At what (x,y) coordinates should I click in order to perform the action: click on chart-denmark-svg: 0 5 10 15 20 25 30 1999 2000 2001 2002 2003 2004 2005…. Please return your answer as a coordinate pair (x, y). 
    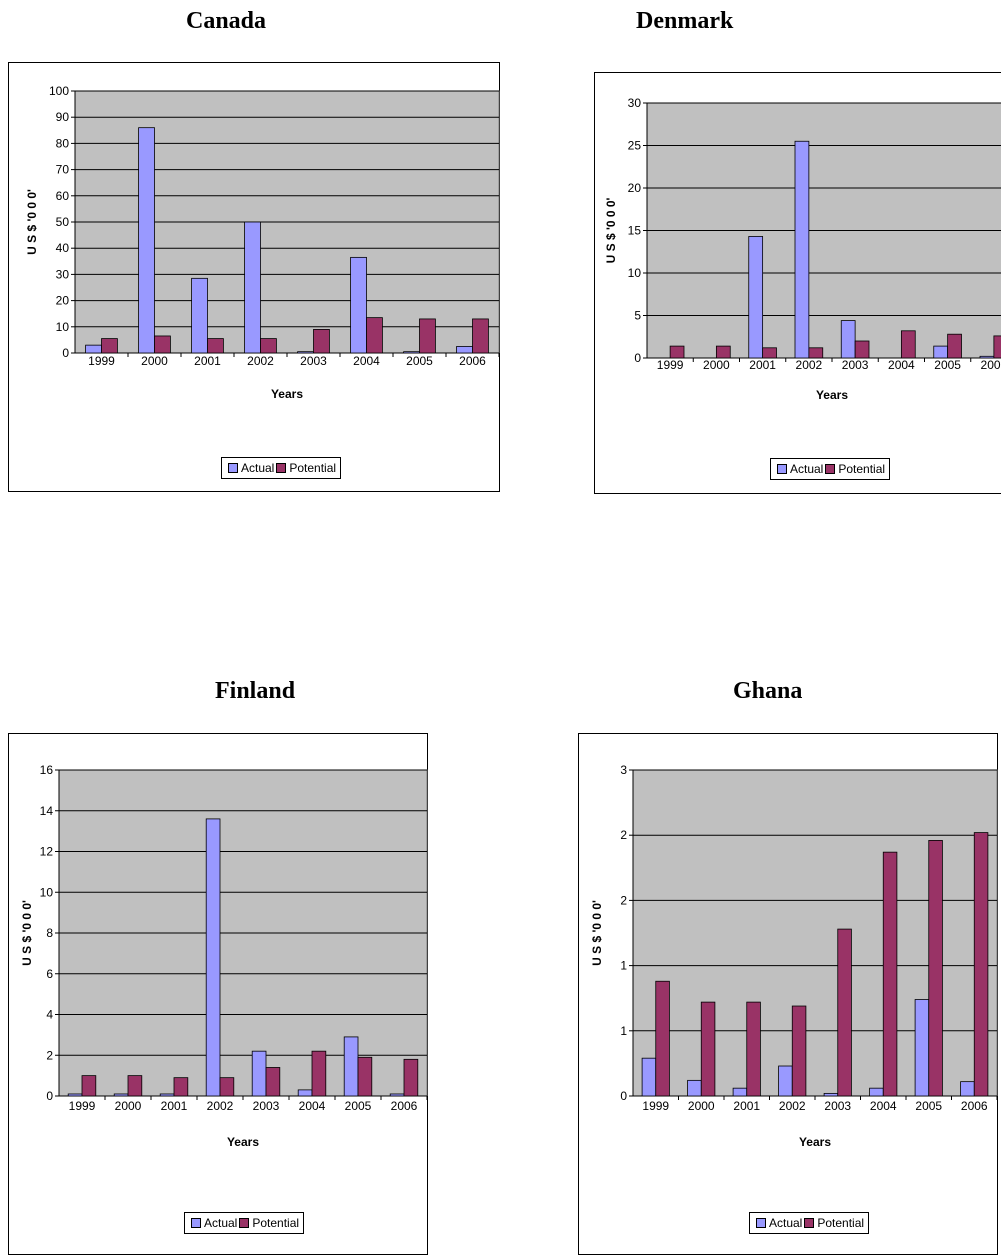
    Looking at the image, I should click on (802, 249).